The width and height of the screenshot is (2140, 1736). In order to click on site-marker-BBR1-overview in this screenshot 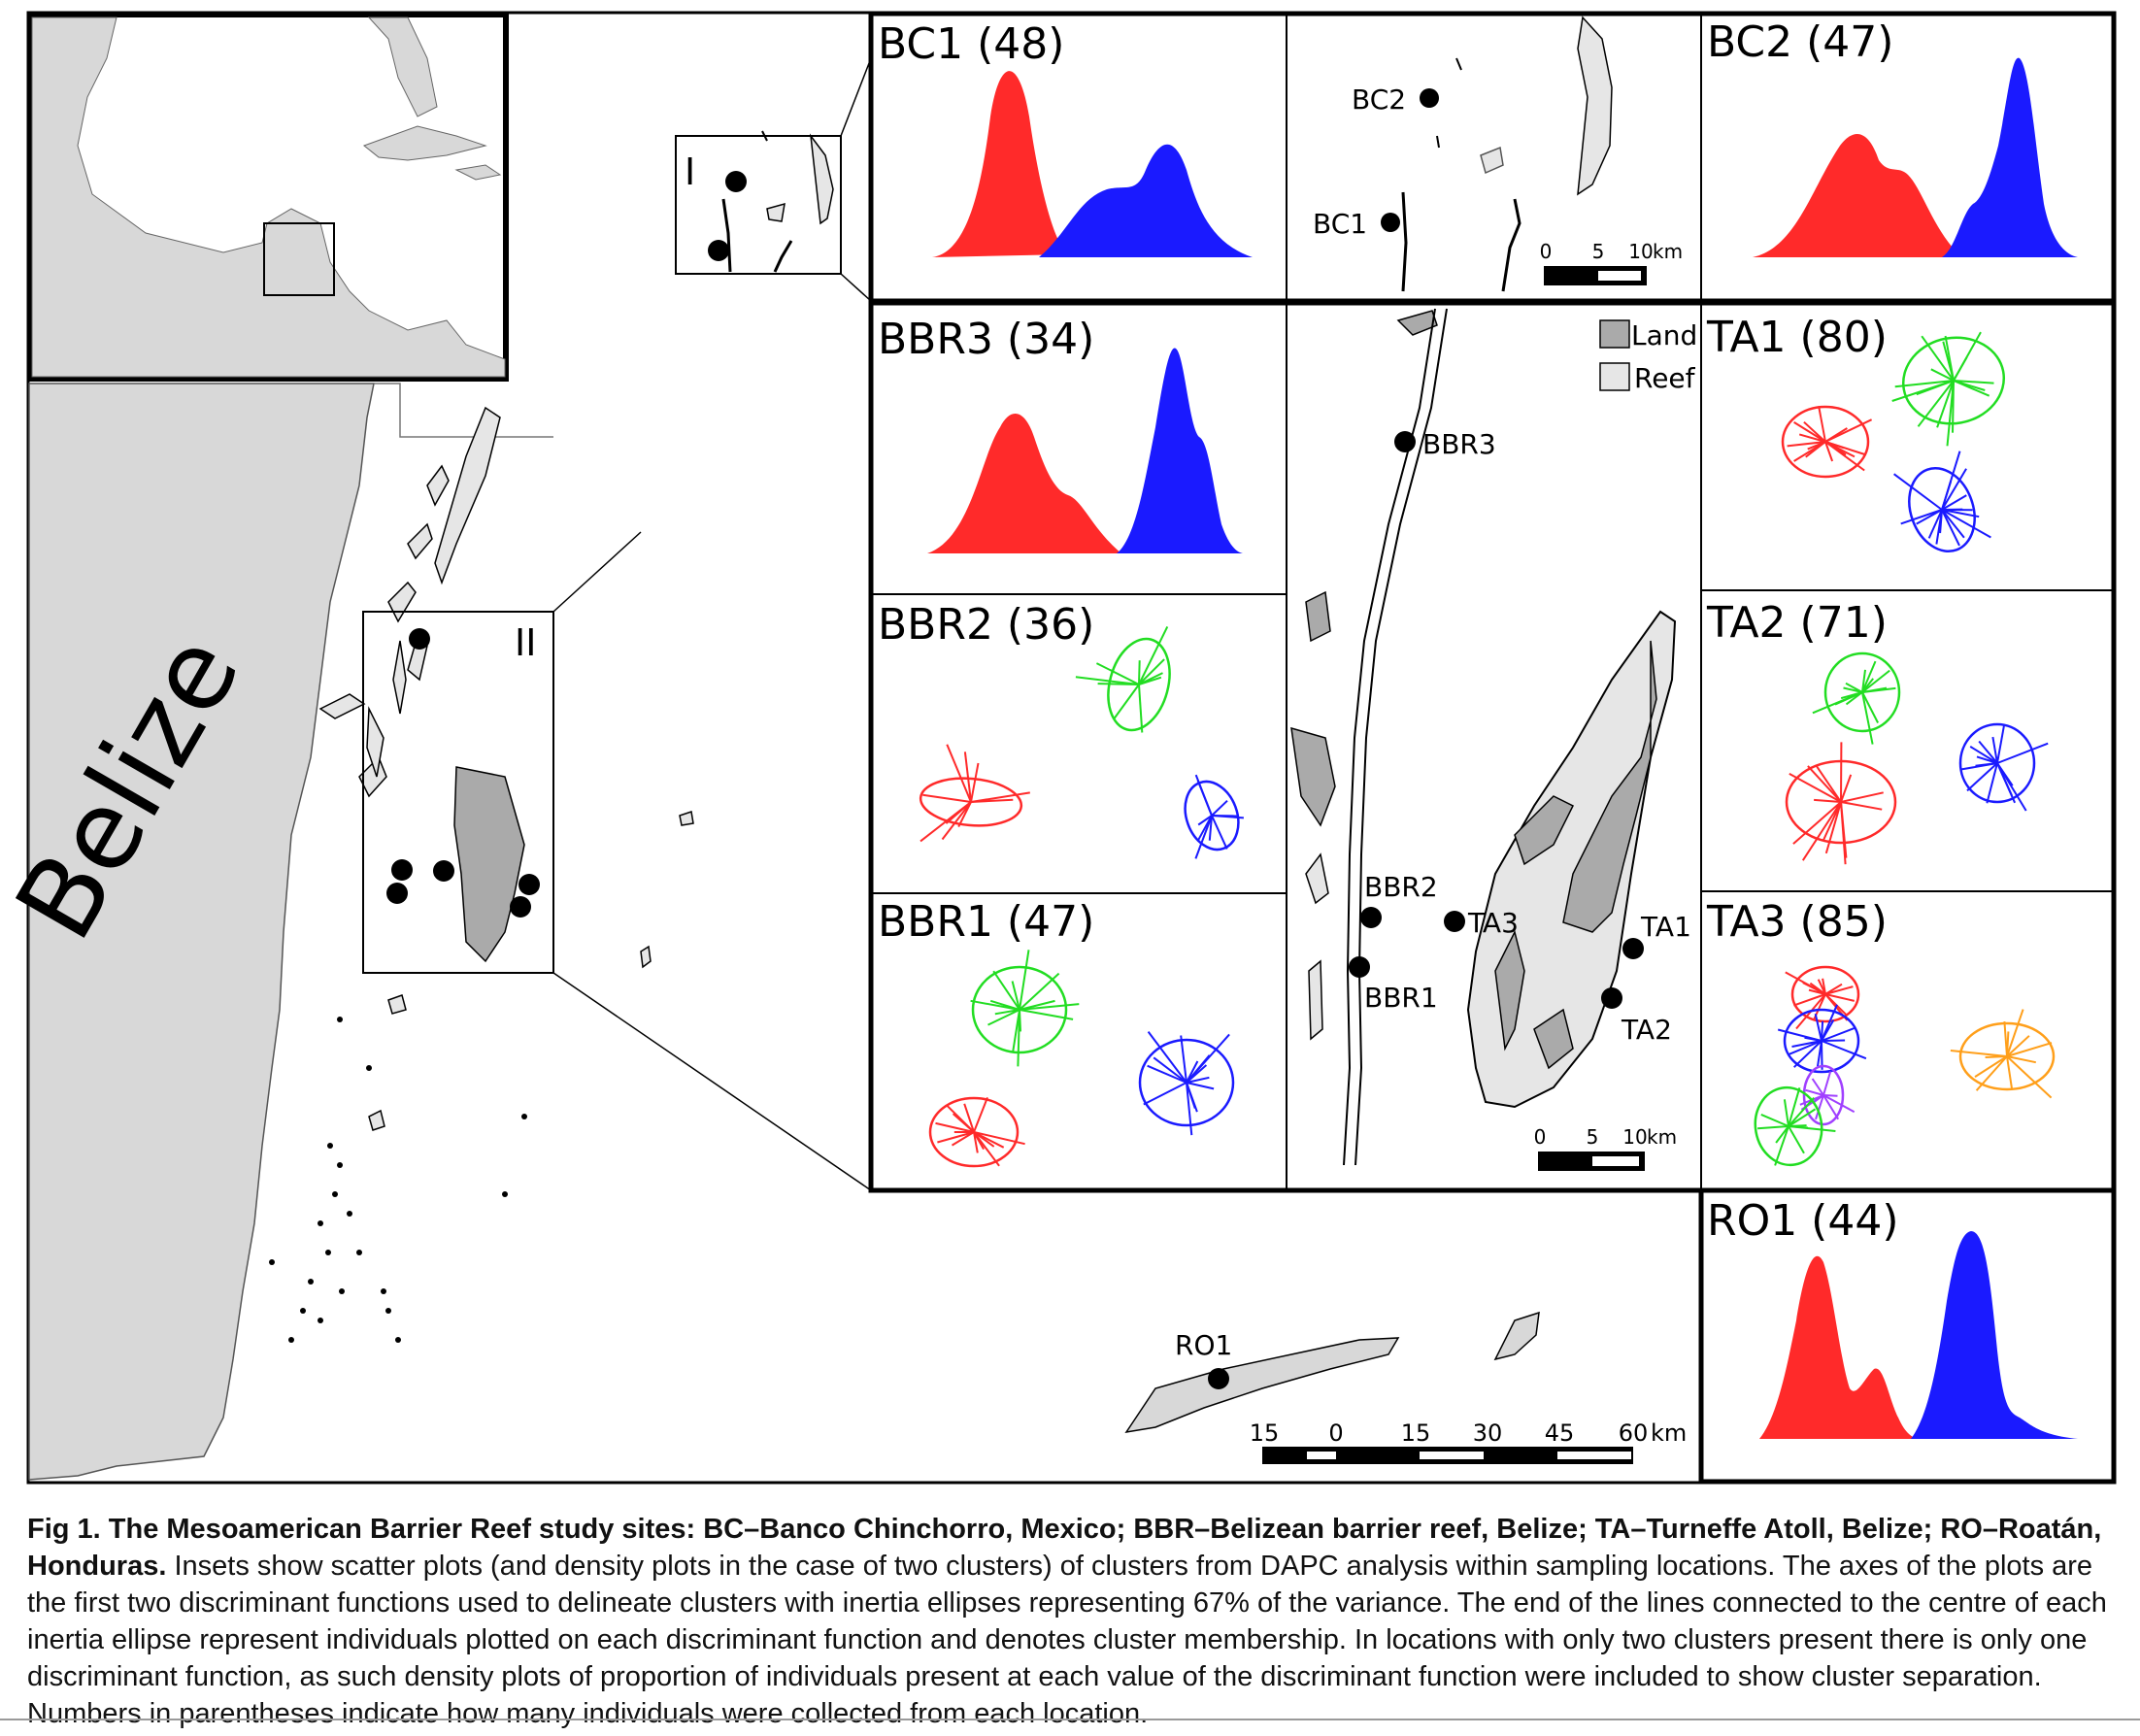, I will do `click(397, 894)`.